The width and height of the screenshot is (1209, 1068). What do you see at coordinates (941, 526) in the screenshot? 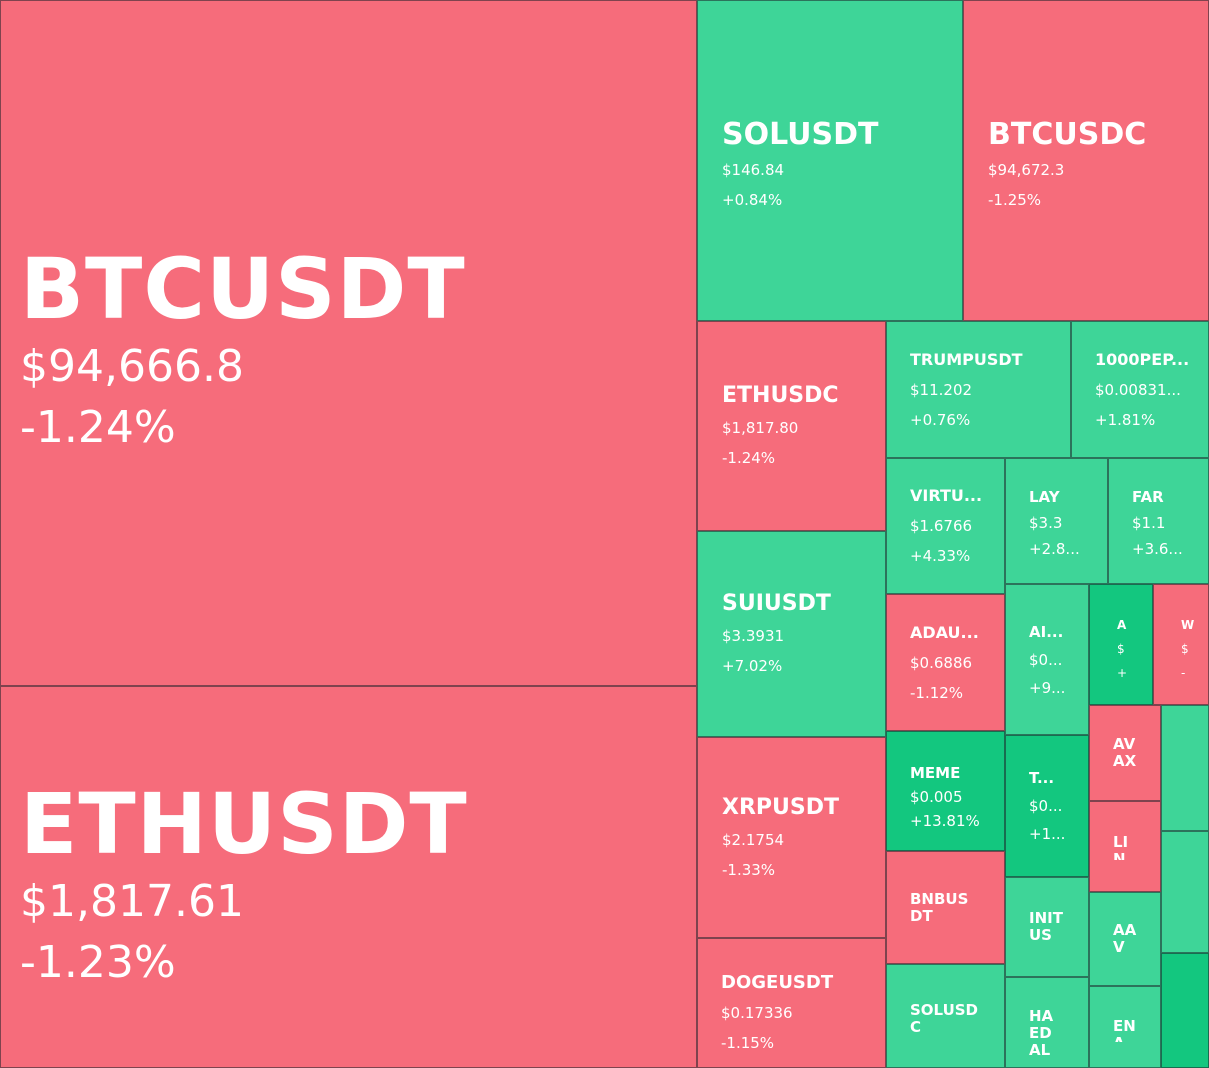
I see `tile-price: $1.6766` at bounding box center [941, 526].